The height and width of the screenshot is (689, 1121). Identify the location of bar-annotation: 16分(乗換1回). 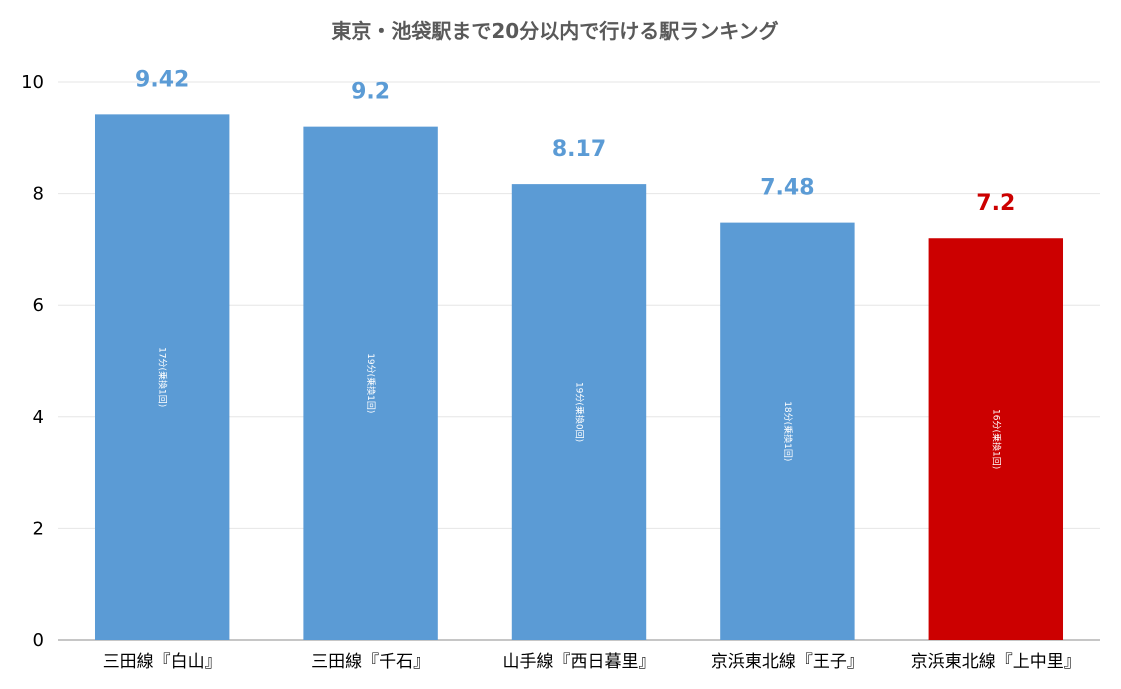
(996, 439).